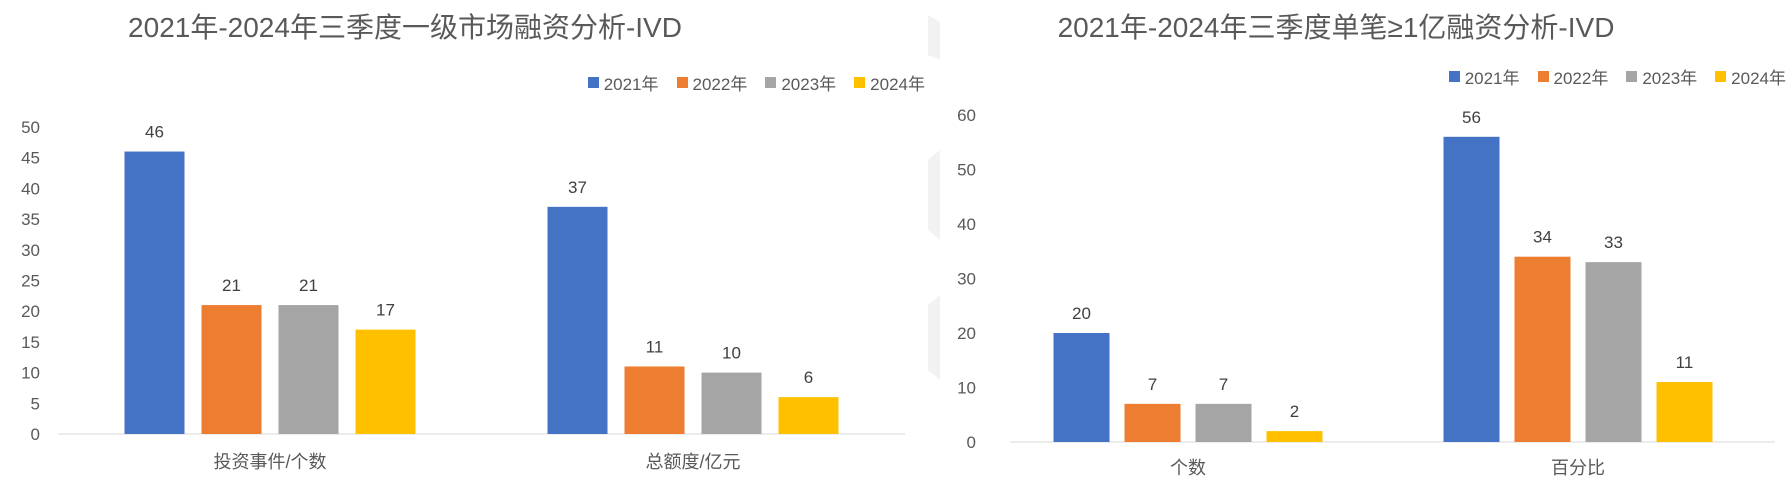 The width and height of the screenshot is (1792, 482). Describe the element at coordinates (405, 27) in the screenshot. I see `chart-title: 2021年-2024年三季度一级市场融资分析-IVD` at that location.